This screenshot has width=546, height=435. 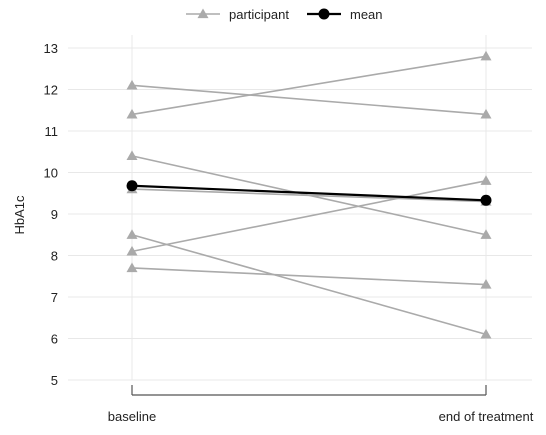 I want to click on y-tick-label: 8, so click(x=54, y=256).